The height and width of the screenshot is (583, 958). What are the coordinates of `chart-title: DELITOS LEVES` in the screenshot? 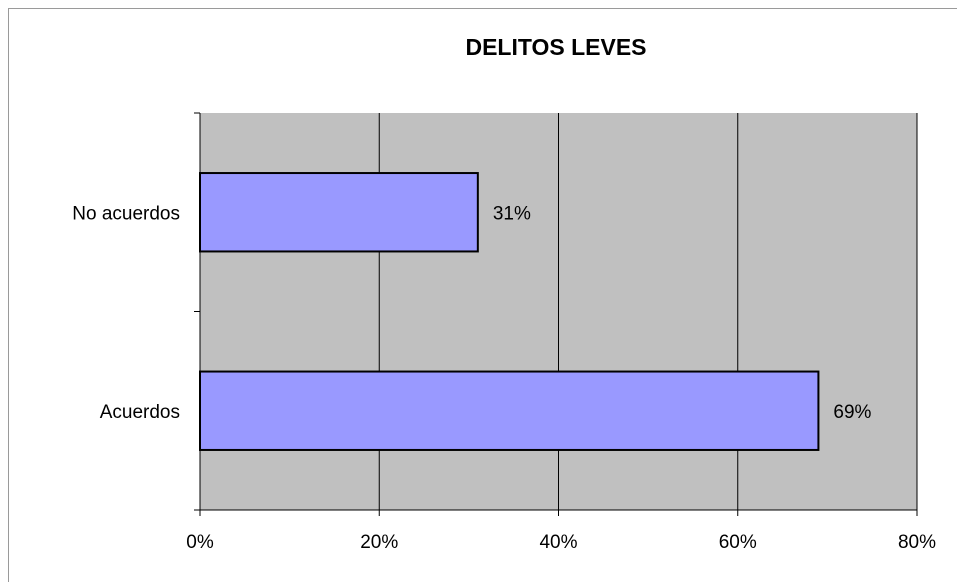 It's located at (555, 47).